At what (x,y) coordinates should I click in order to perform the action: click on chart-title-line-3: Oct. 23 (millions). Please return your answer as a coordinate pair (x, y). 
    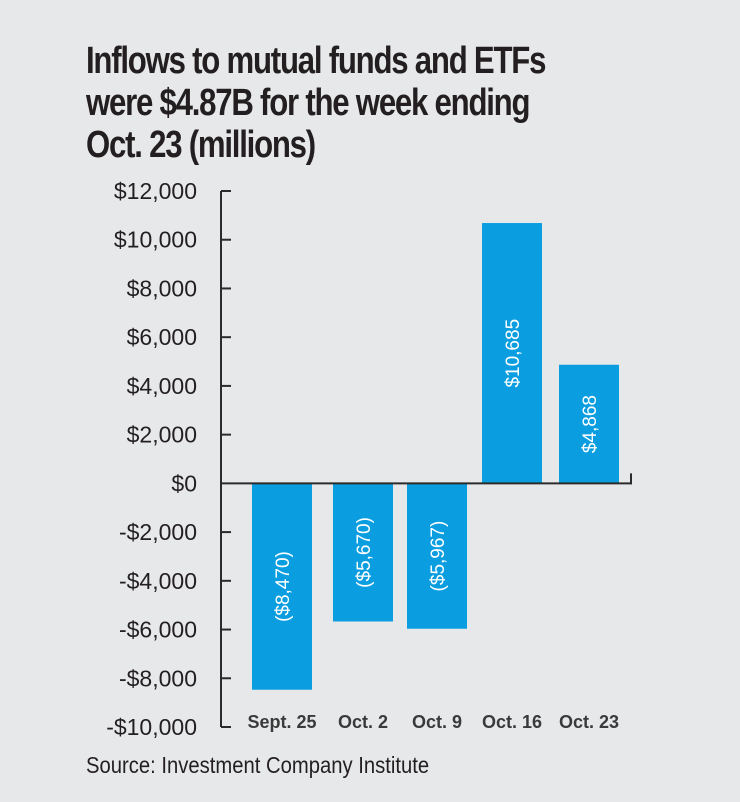
    Looking at the image, I should click on (201, 145).